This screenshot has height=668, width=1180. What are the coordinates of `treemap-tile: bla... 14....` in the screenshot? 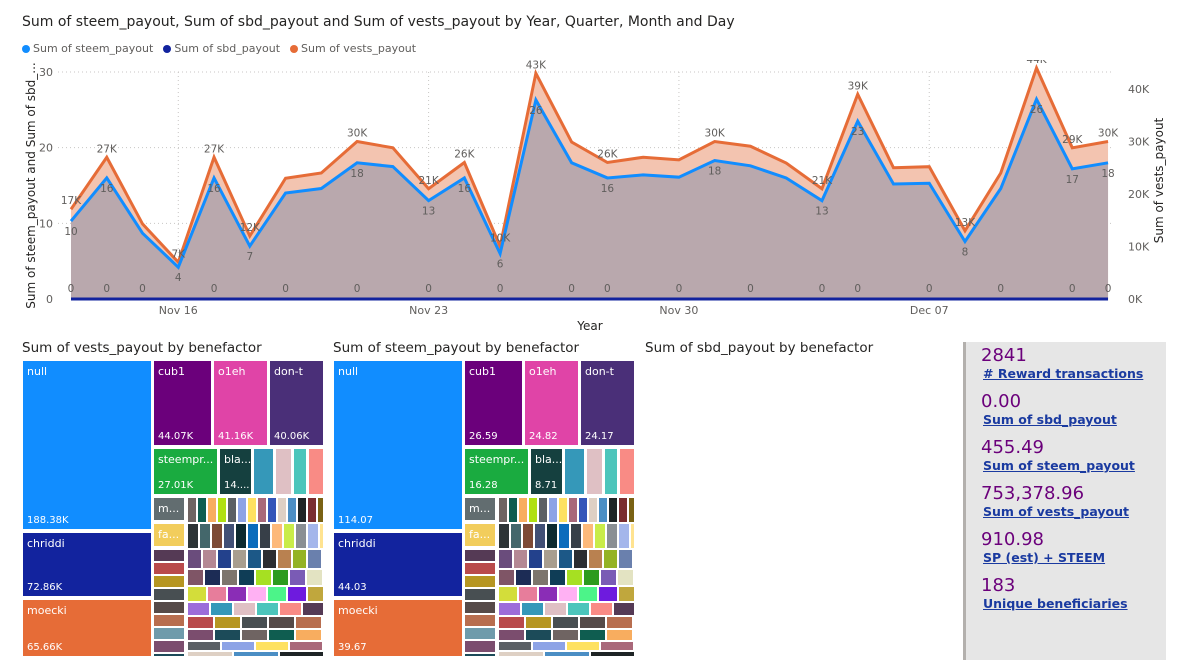 It's located at (235, 471).